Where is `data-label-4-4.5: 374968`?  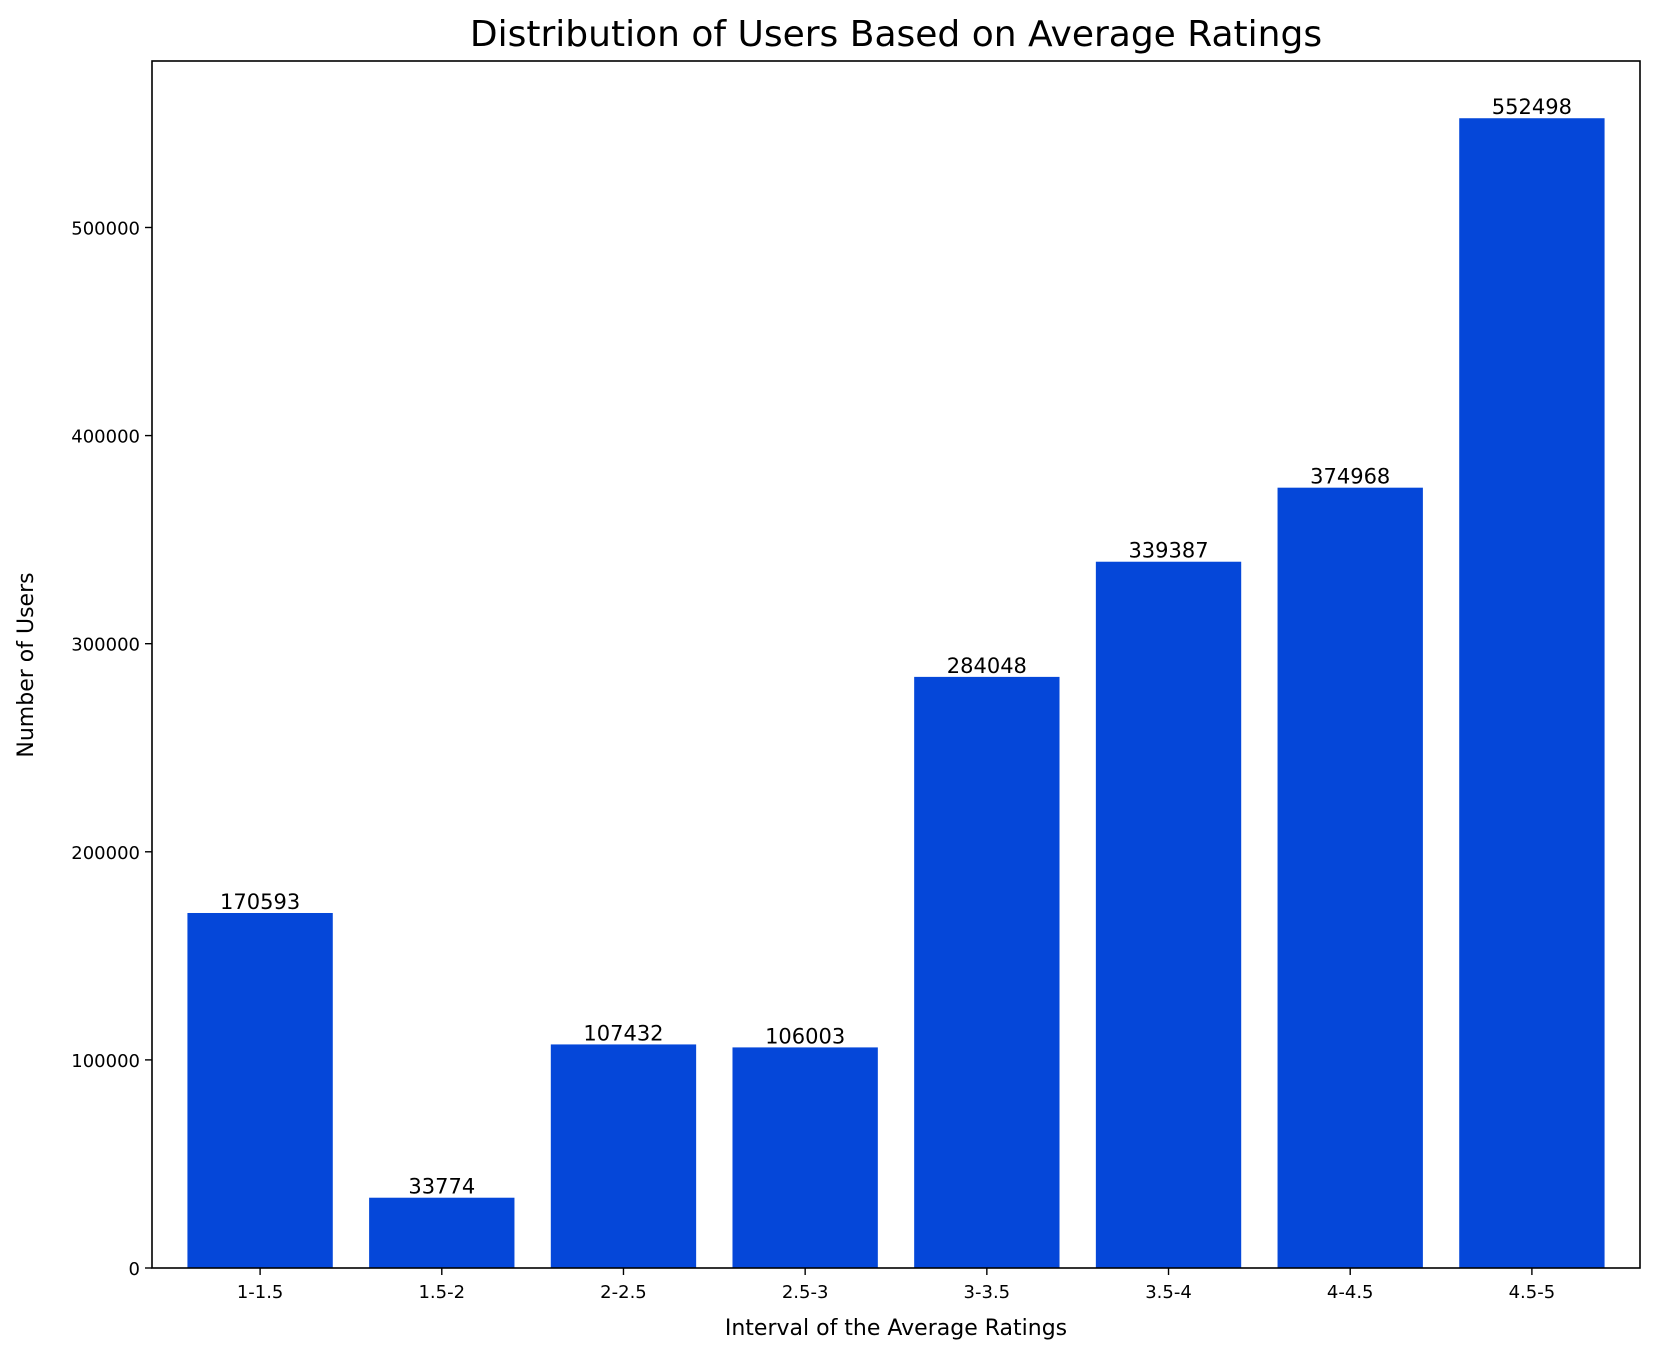 data-label-4-4.5: 374968 is located at coordinates (1350, 477).